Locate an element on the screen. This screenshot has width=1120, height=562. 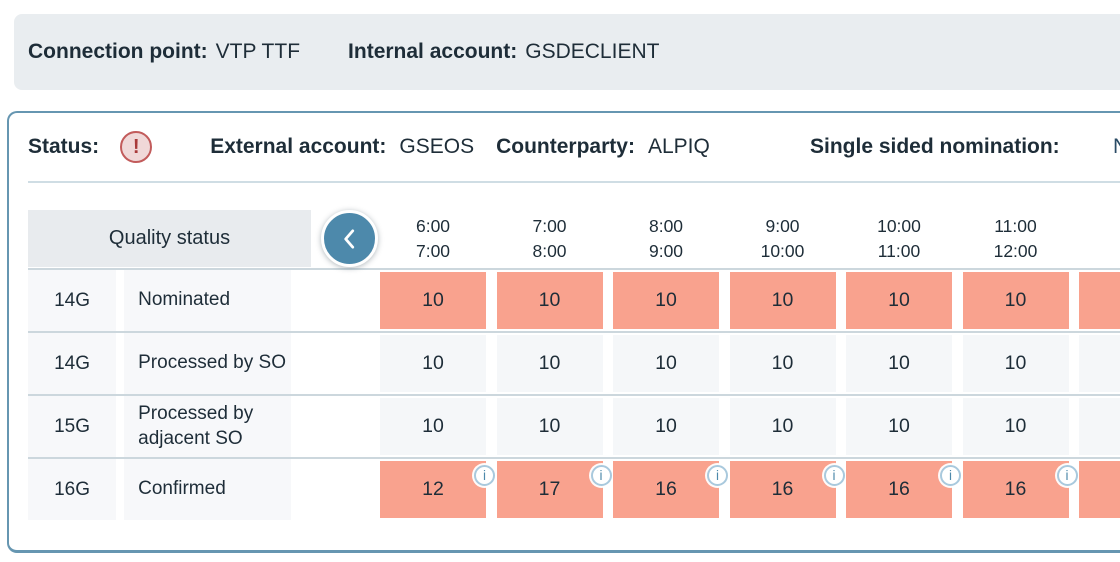
time-from: 9:00 is located at coordinates (782, 226).